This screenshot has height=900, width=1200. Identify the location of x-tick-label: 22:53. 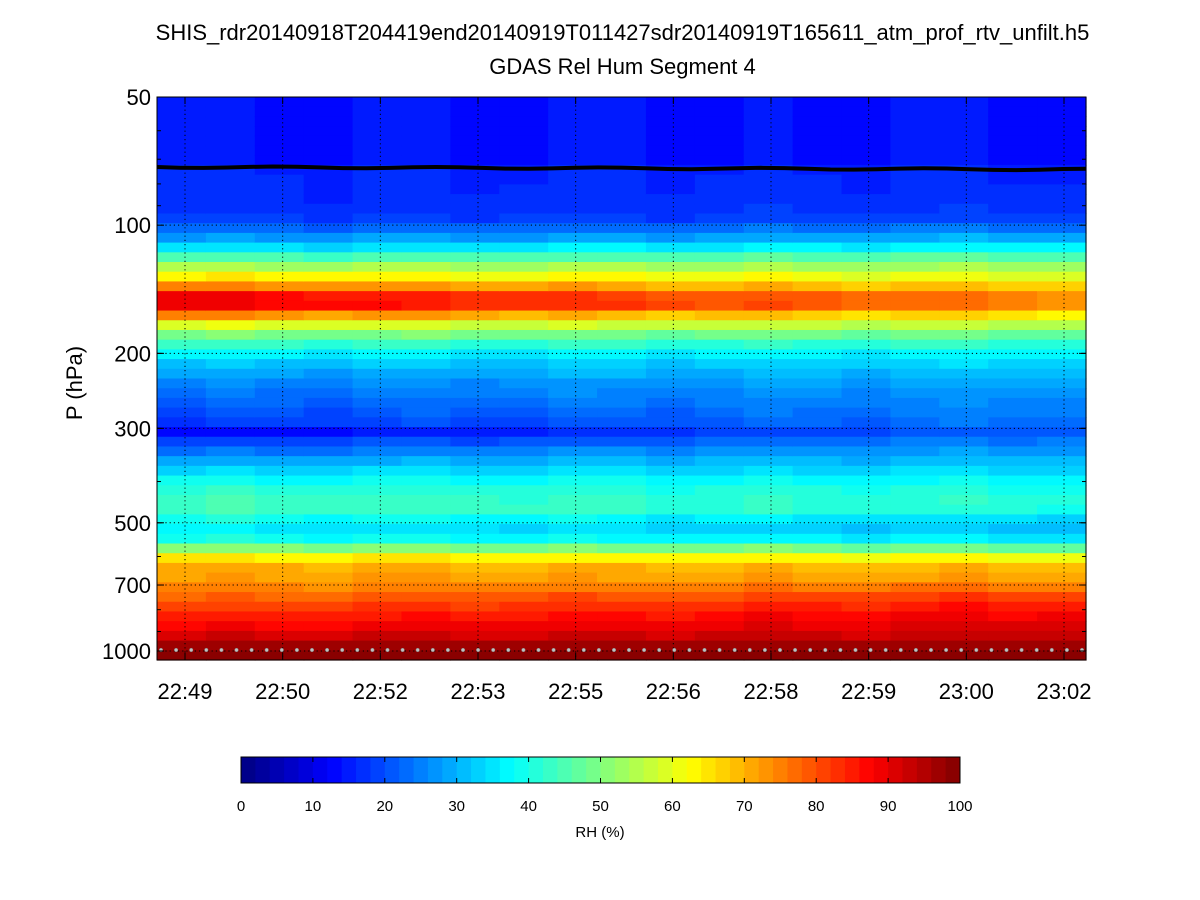
(477, 691).